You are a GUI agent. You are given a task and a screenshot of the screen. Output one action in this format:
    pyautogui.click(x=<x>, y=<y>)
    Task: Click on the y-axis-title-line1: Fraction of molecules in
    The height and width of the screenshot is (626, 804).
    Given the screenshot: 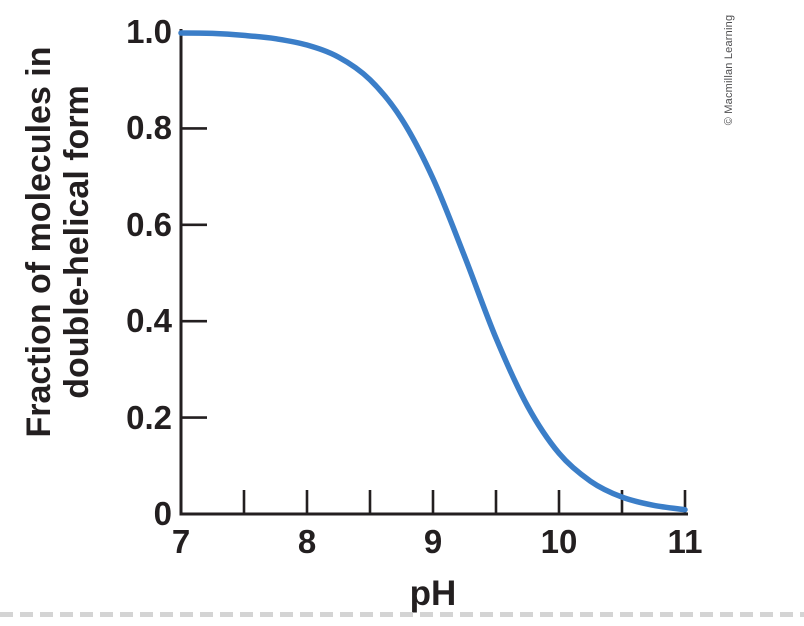 What is the action you would take?
    pyautogui.click(x=39, y=242)
    